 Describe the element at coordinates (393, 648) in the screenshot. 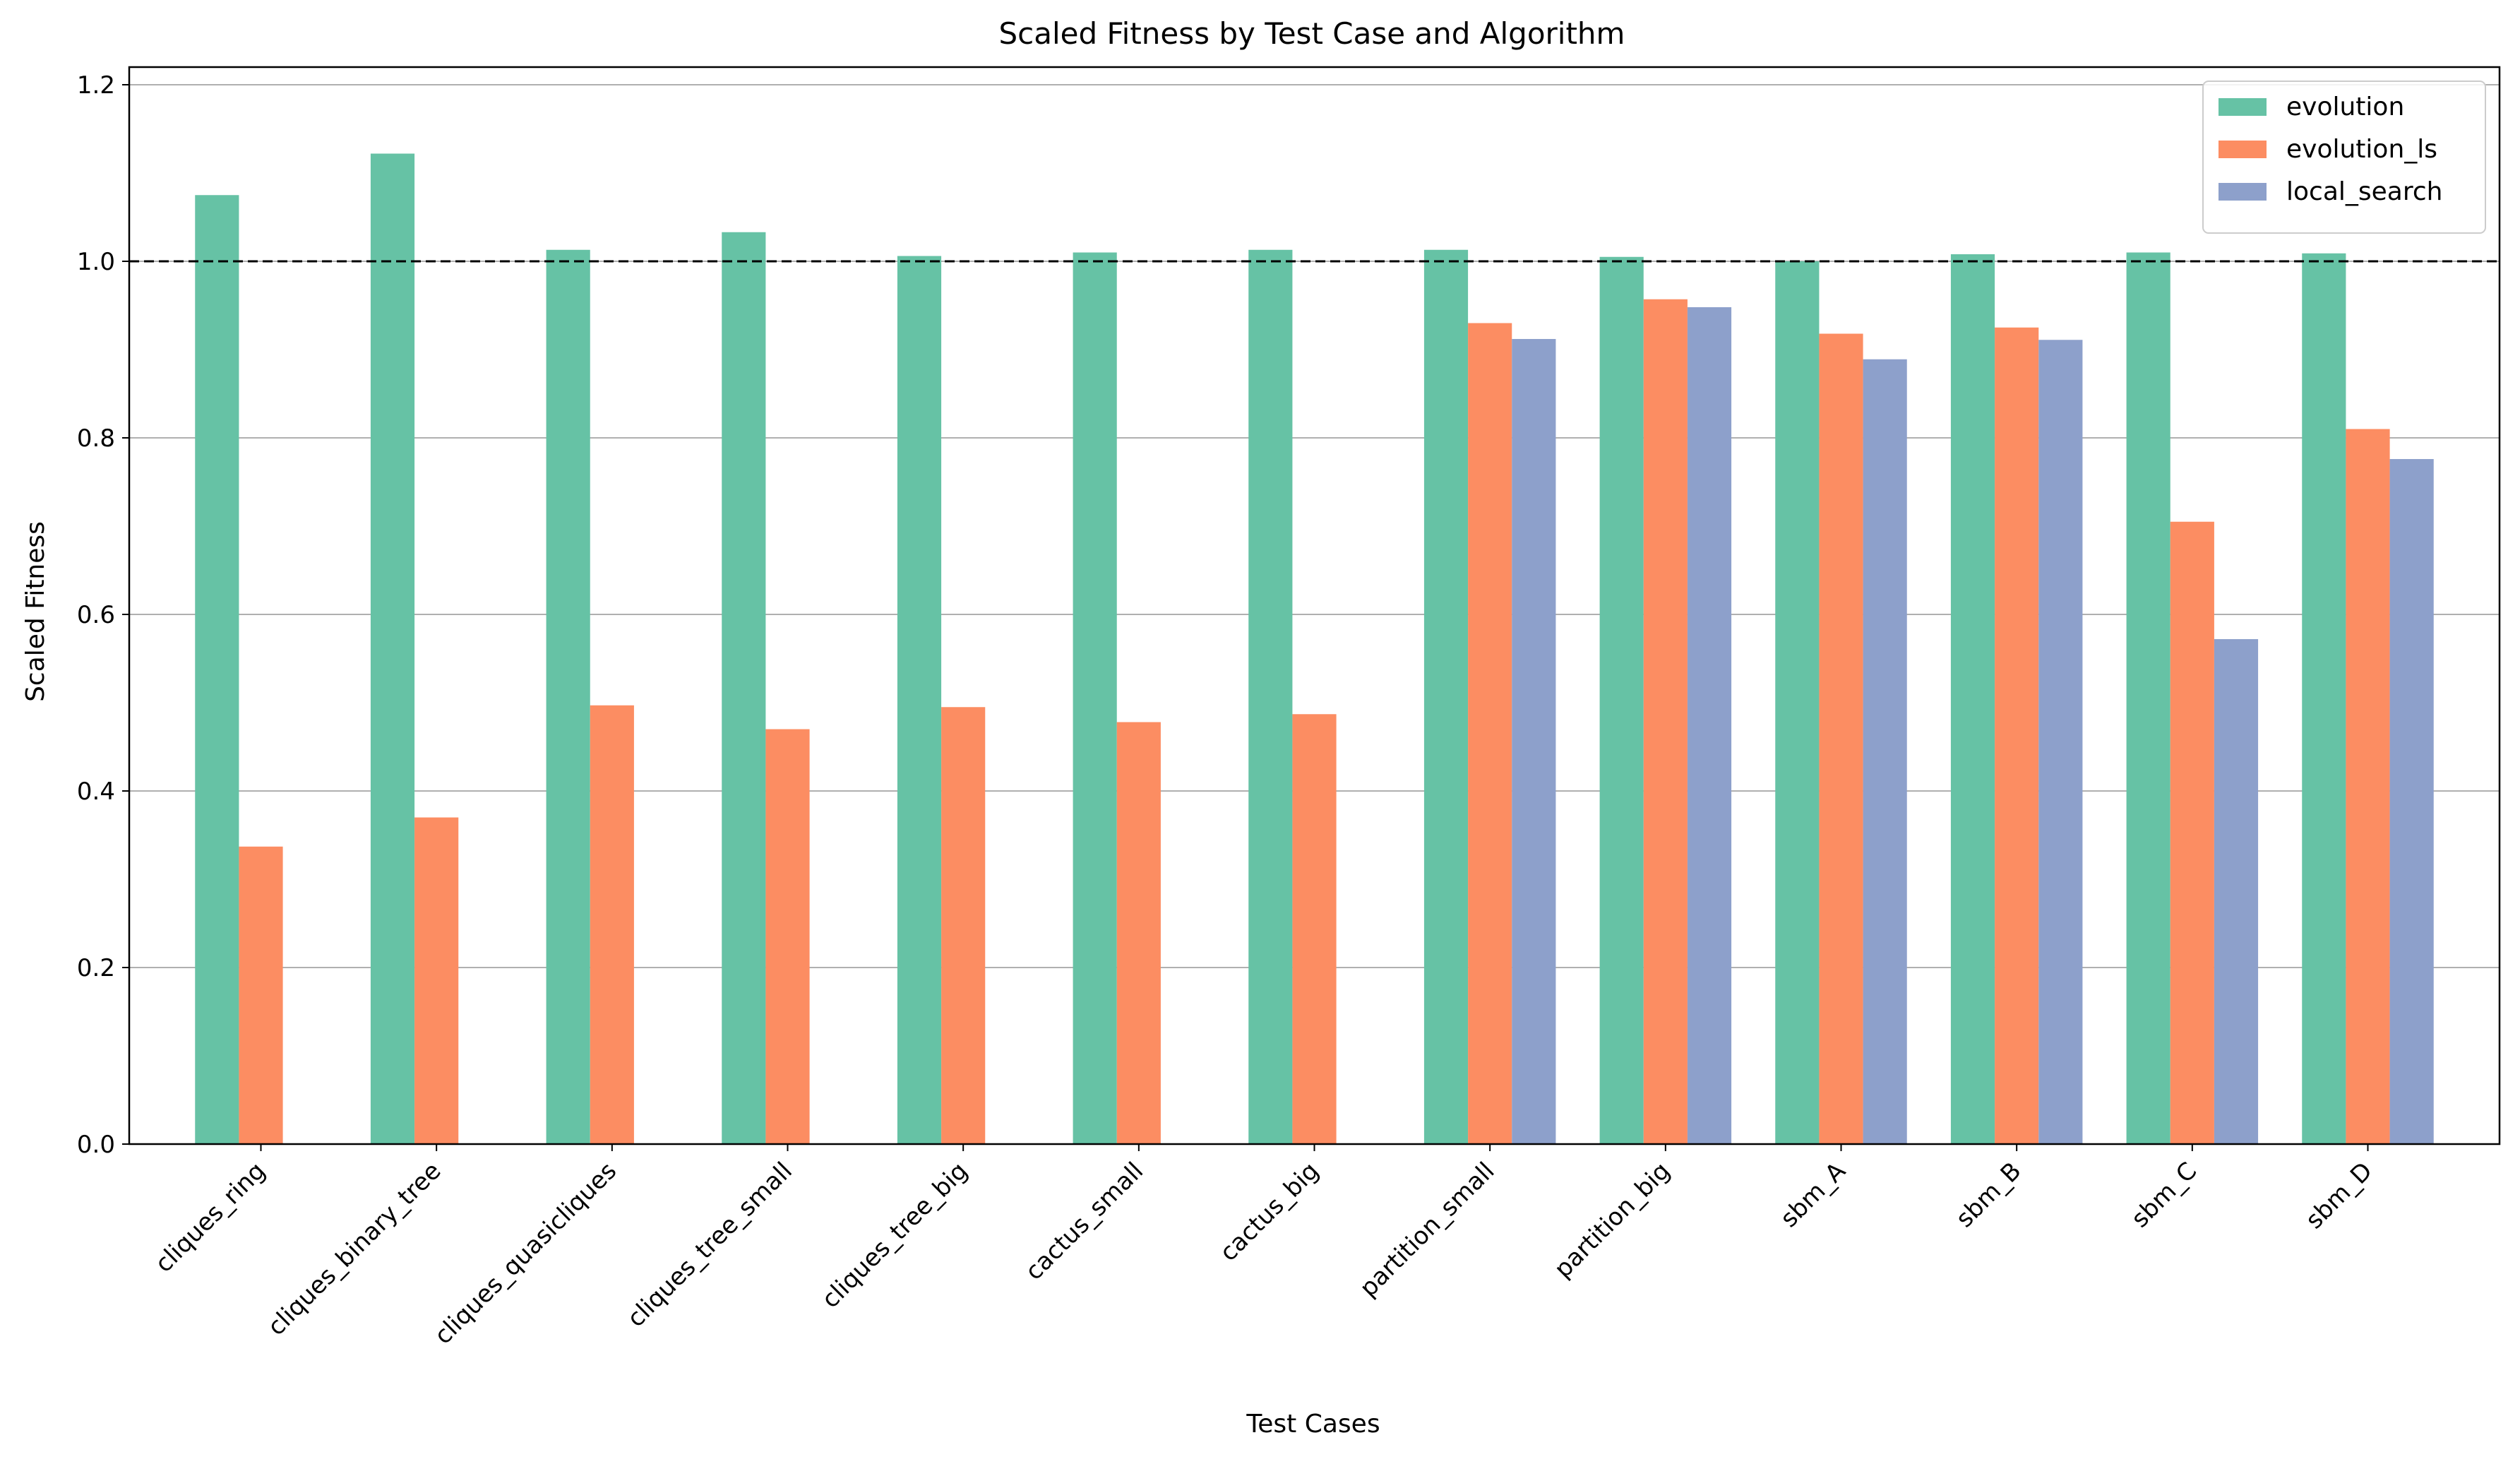

I see `bar-evolution-cliques_binary_tree` at that location.